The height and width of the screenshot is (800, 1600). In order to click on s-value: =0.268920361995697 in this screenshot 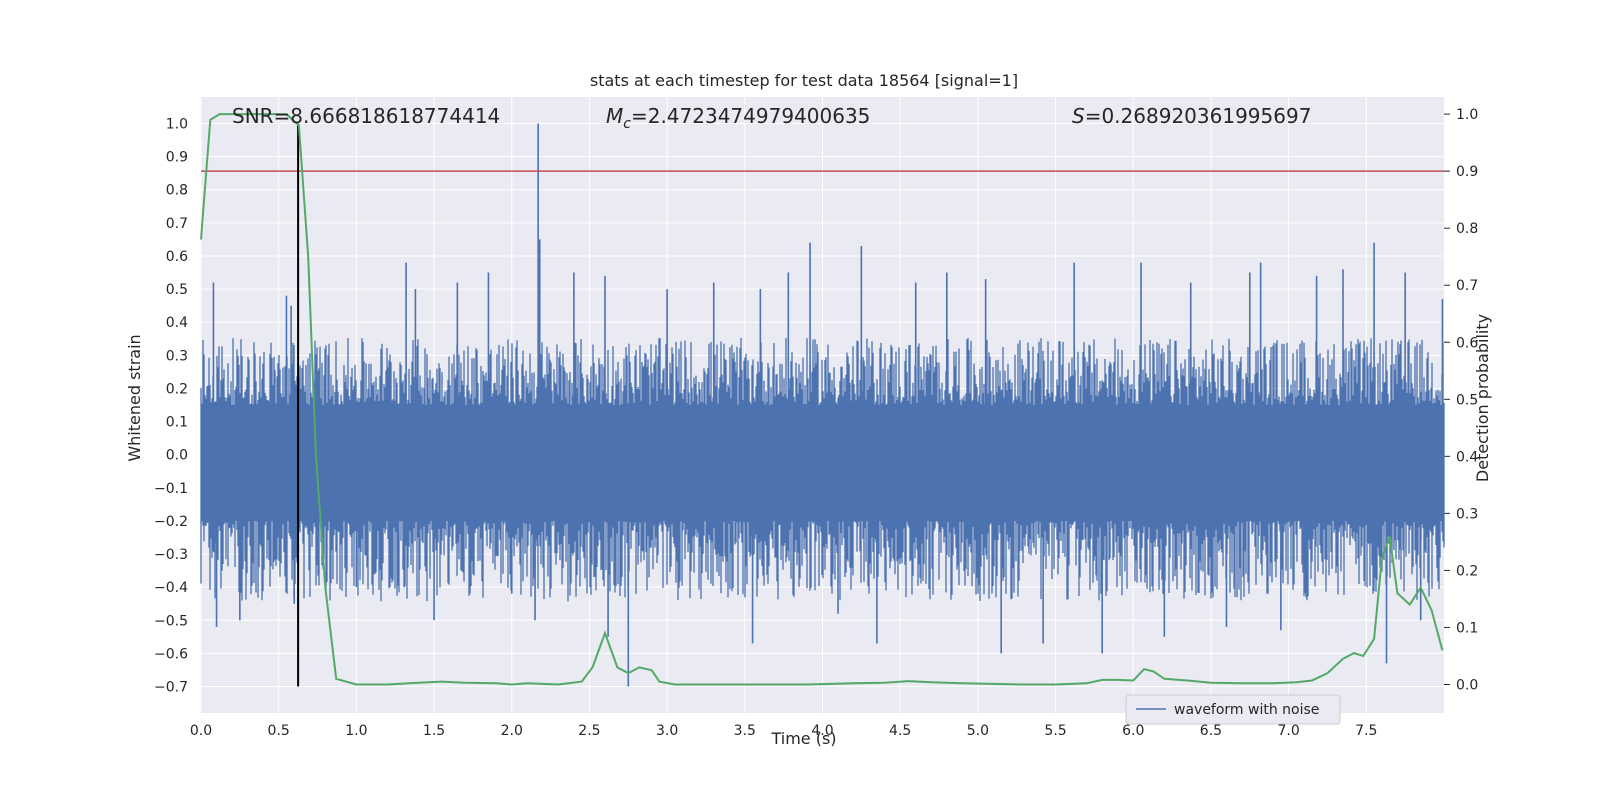, I will do `click(1198, 116)`.